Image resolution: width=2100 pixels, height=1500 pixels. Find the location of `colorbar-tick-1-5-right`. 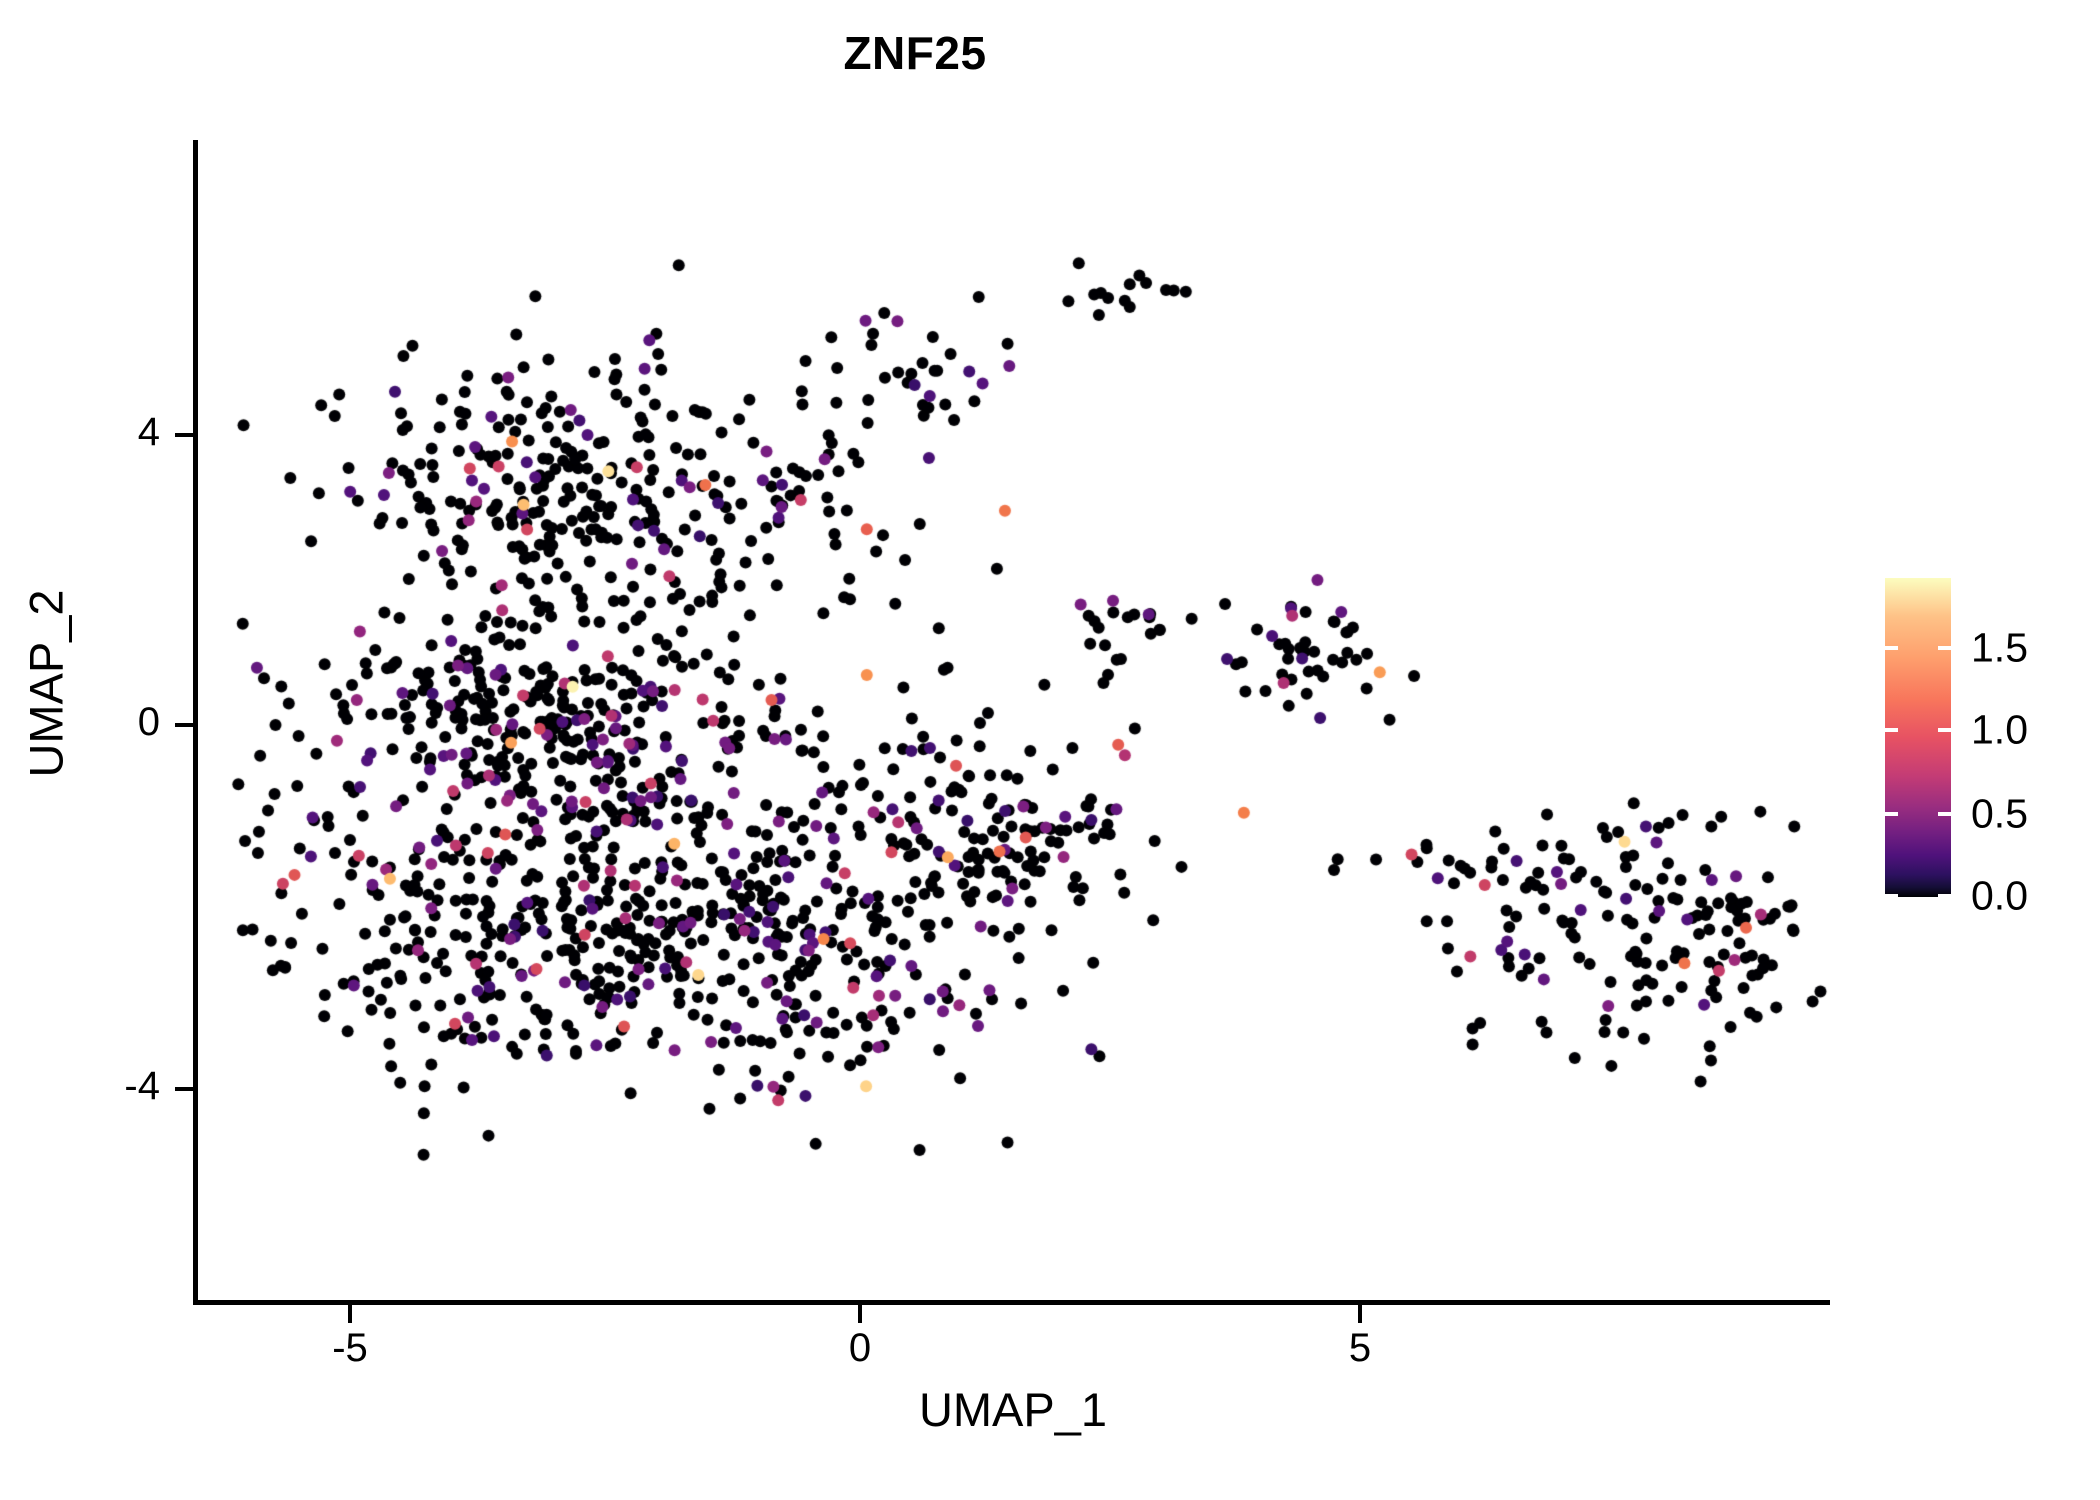

colorbar-tick-1-5-right is located at coordinates (1944, 648).